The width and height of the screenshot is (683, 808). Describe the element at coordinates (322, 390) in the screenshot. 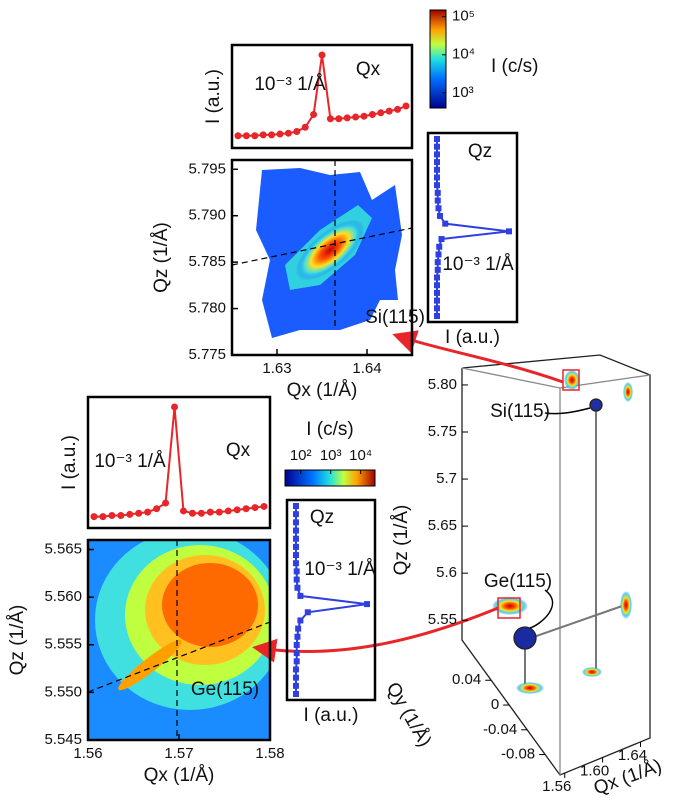

I see `x-axis-label: Qx (1/Å)` at that location.